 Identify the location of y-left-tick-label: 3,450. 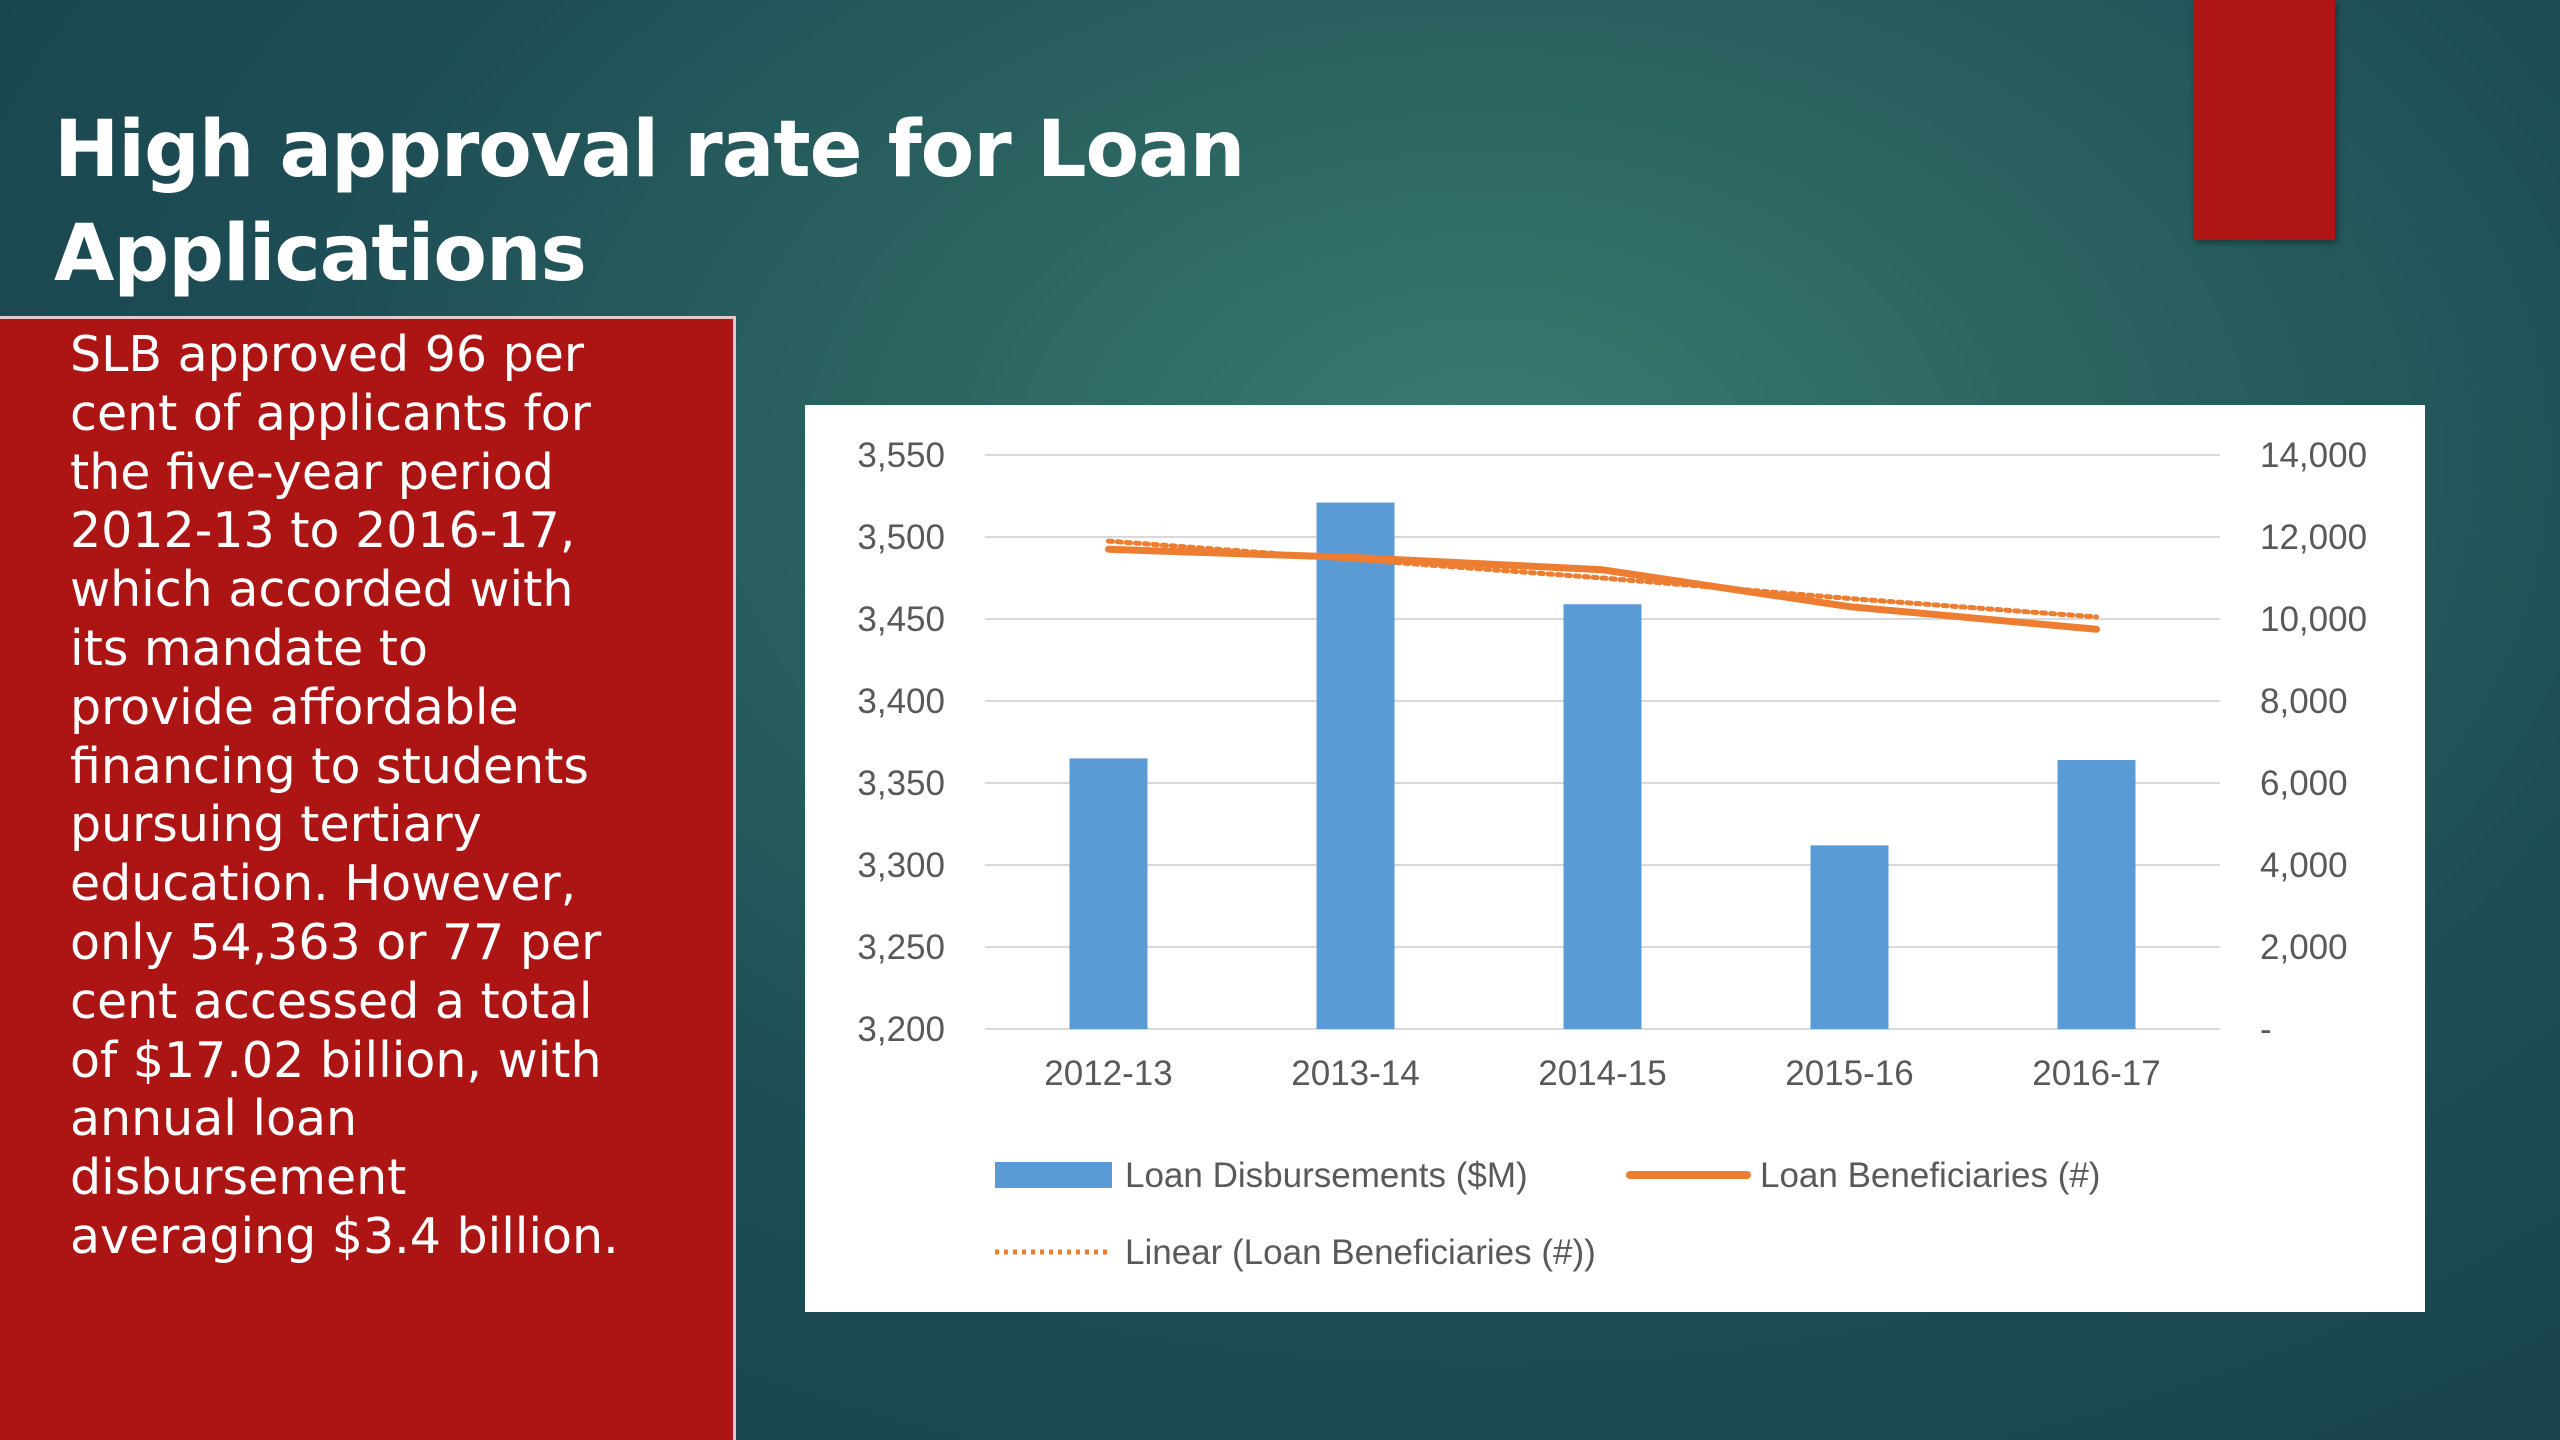
(901, 619).